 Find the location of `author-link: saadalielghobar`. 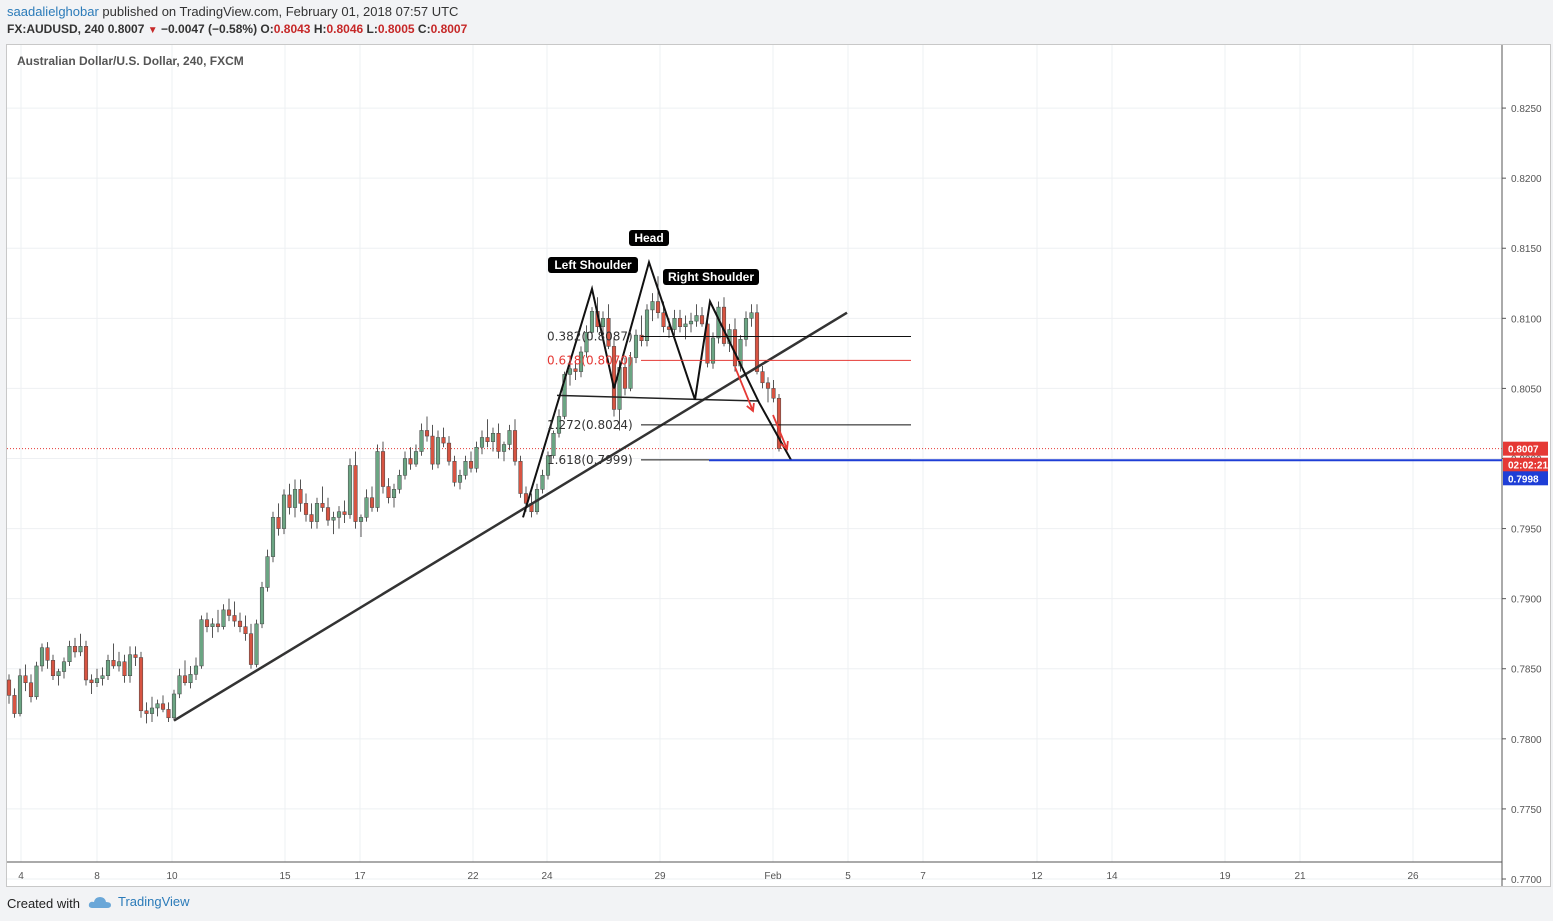

author-link: saadalielghobar is located at coordinates (53, 11).